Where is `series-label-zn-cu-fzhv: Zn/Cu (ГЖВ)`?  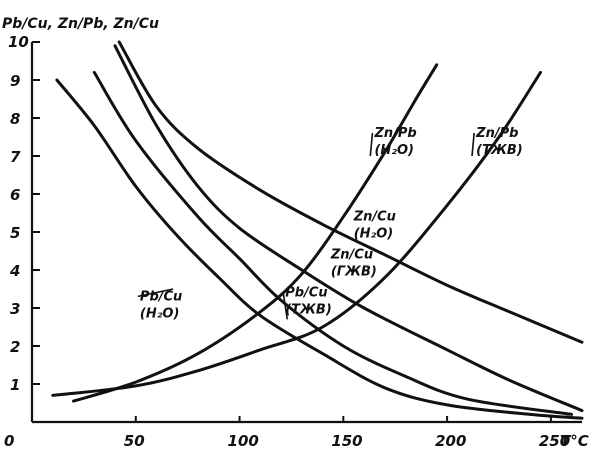 series-label-zn-cu-fzhv: Zn/Cu (ГЖВ) is located at coordinates (353, 264).